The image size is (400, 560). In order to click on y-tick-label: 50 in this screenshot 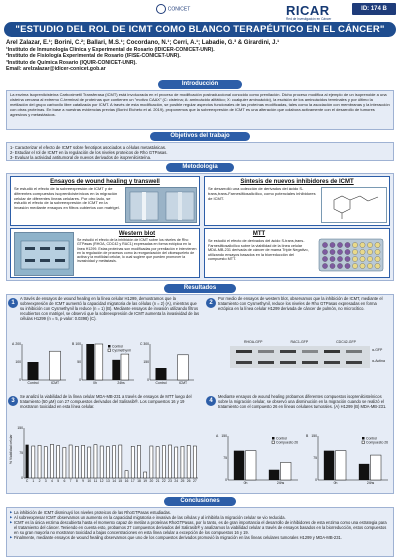, I will do `click(79, 362)`.